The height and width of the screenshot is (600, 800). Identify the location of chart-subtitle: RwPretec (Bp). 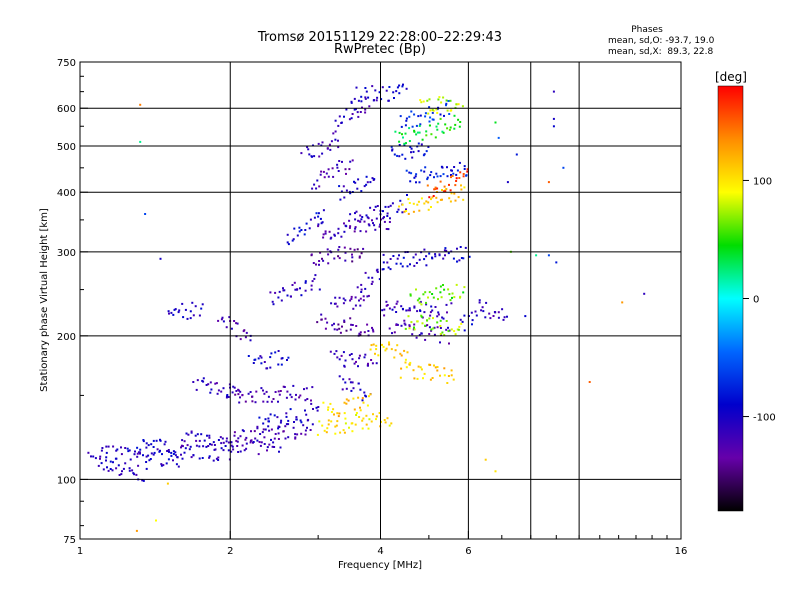
(380, 49).